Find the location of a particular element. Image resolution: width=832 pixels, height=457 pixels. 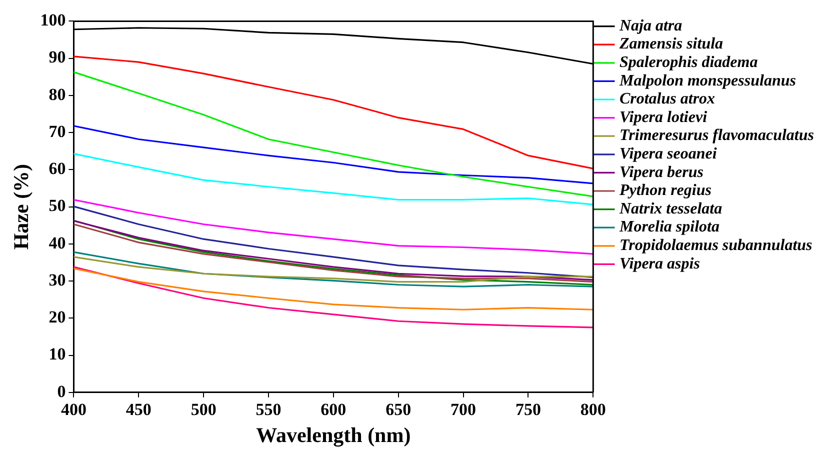

x-tick-label: 600 is located at coordinates (333, 409).